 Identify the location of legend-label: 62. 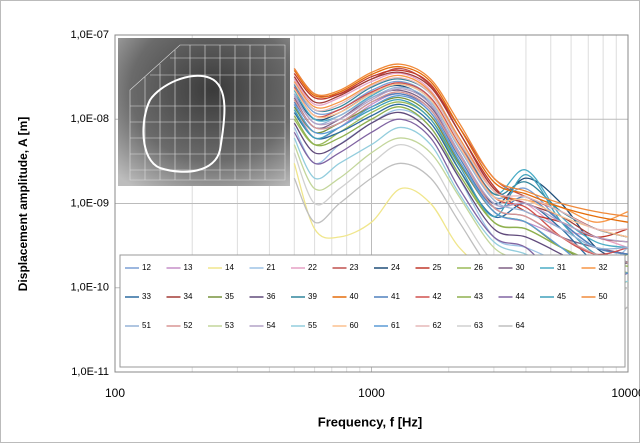
(437, 325).